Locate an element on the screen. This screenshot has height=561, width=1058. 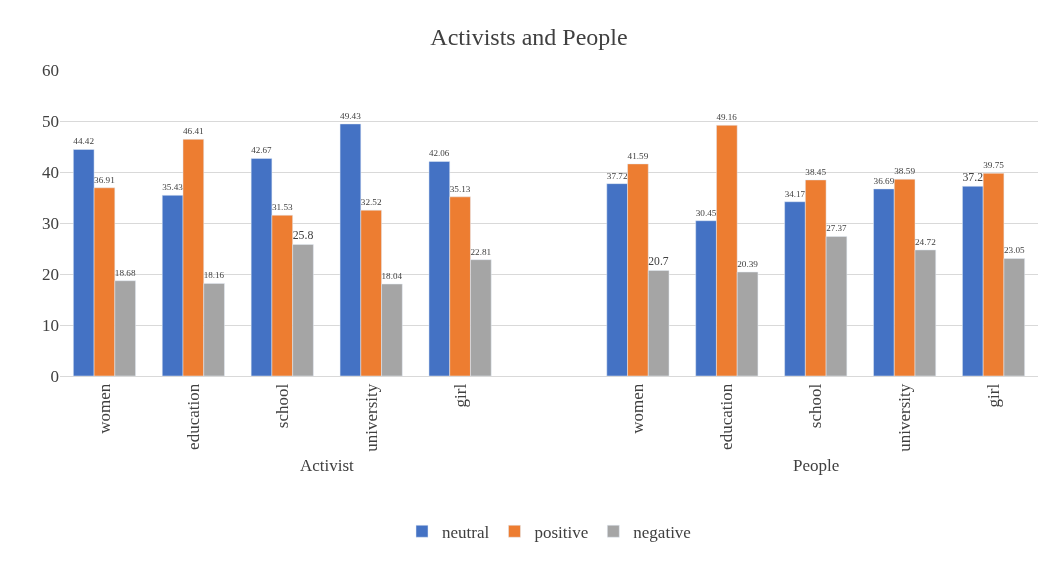
data-label: 38.45 is located at coordinates (816, 171).